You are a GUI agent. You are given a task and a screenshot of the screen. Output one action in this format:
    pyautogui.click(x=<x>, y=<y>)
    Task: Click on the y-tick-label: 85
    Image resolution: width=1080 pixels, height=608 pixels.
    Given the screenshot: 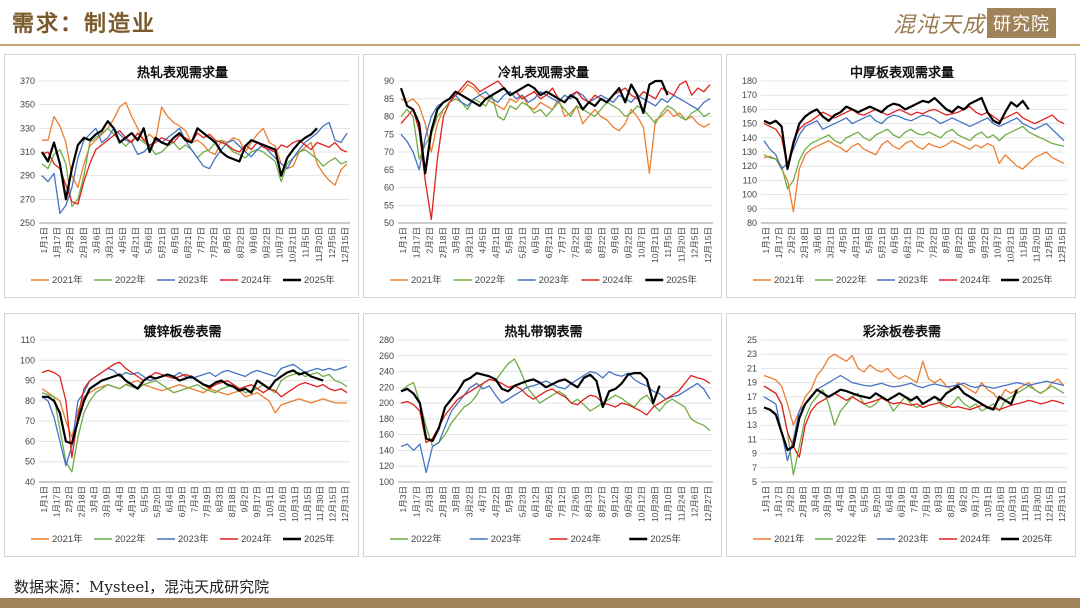 What is the action you would take?
    pyautogui.click(x=389, y=99)
    